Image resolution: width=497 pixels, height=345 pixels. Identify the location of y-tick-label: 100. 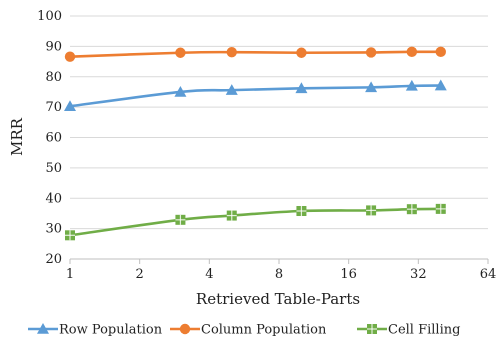
(49, 16).